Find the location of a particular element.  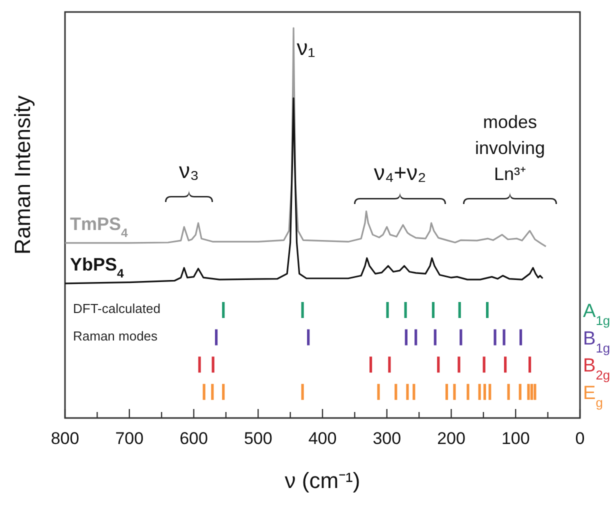

series-label: TmPS$_{4}$ is located at coordinates (99, 227).